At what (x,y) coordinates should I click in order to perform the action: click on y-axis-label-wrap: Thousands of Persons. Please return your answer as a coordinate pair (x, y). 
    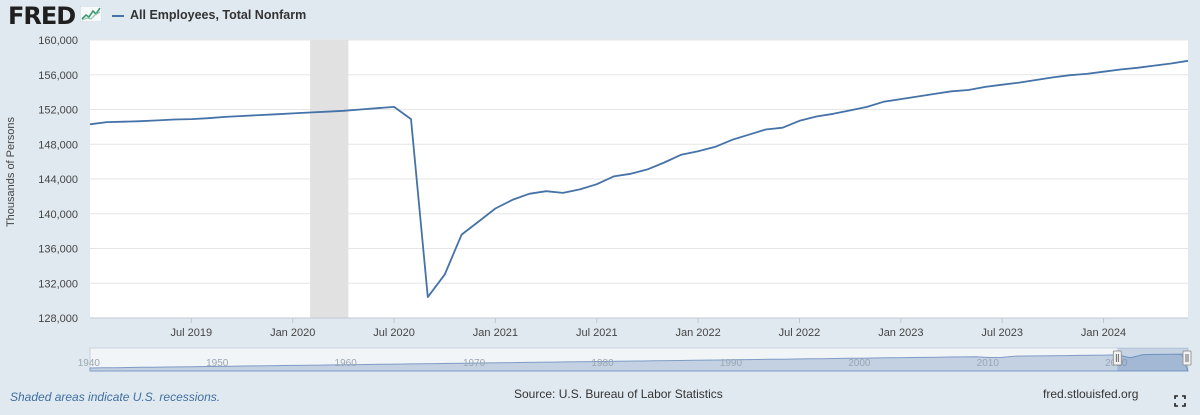
    Looking at the image, I should click on (15, 172).